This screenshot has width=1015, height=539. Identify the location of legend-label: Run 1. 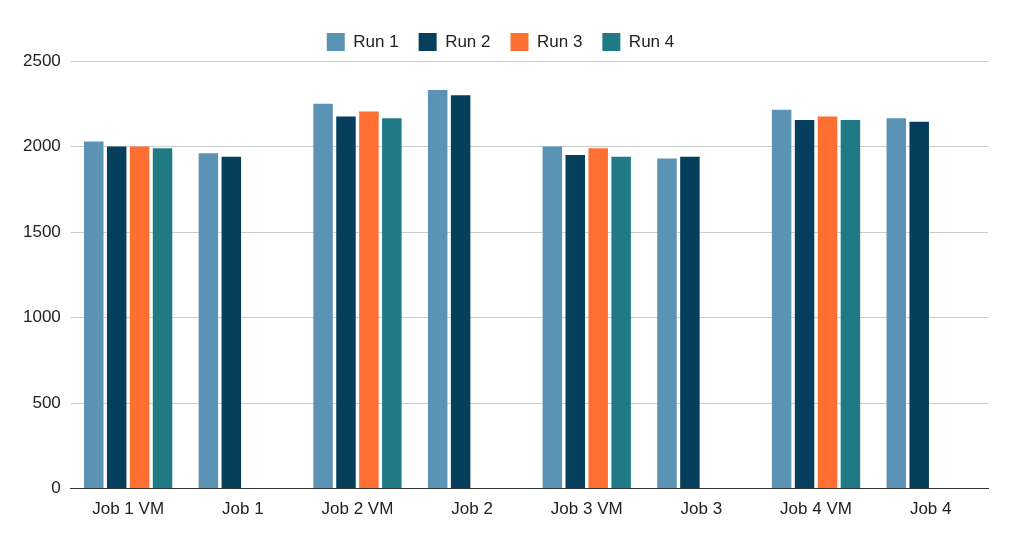
(376, 41).